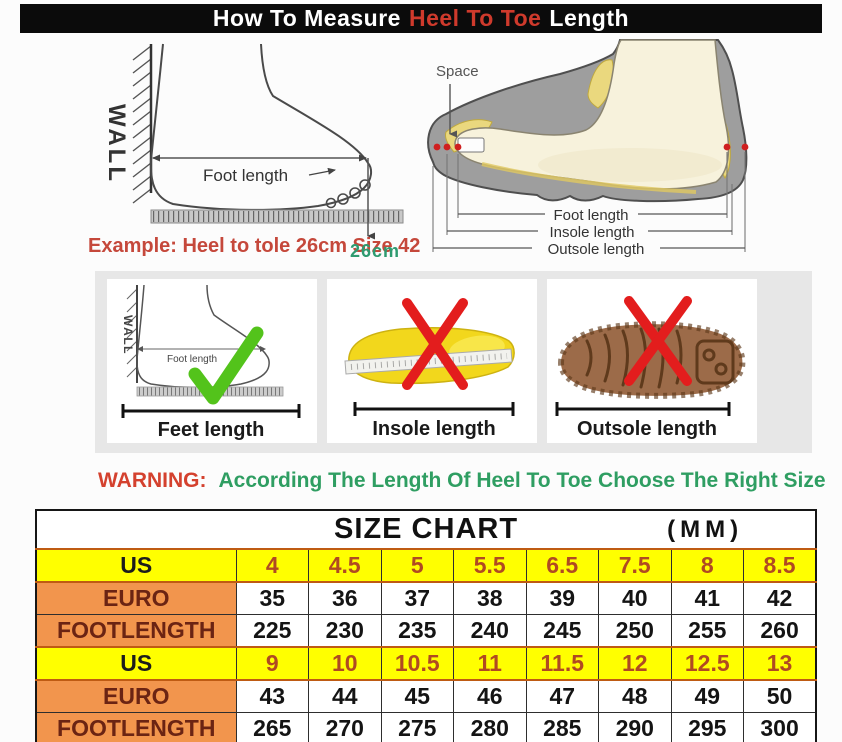 The width and height of the screenshot is (842, 742). I want to click on cell: 41, so click(707, 598).